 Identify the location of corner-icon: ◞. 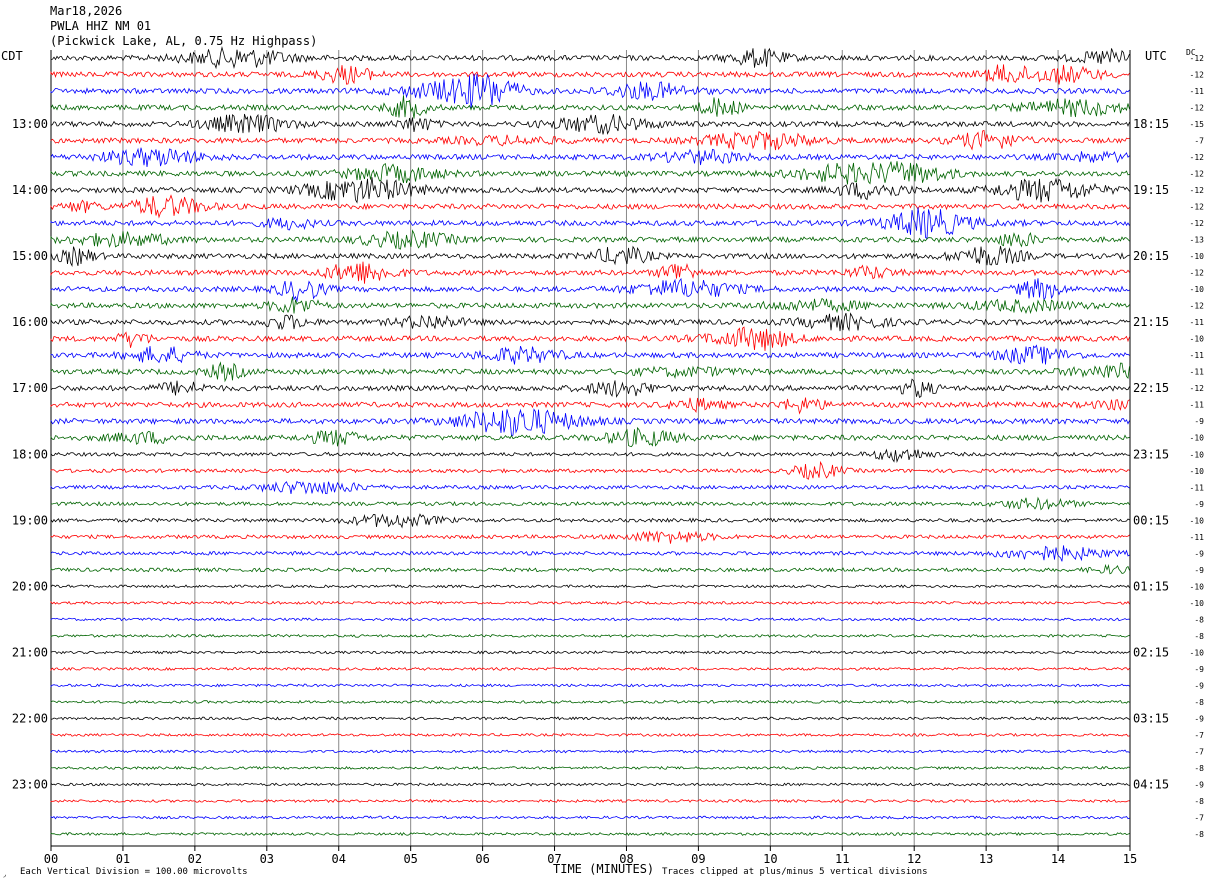
(5, 875).